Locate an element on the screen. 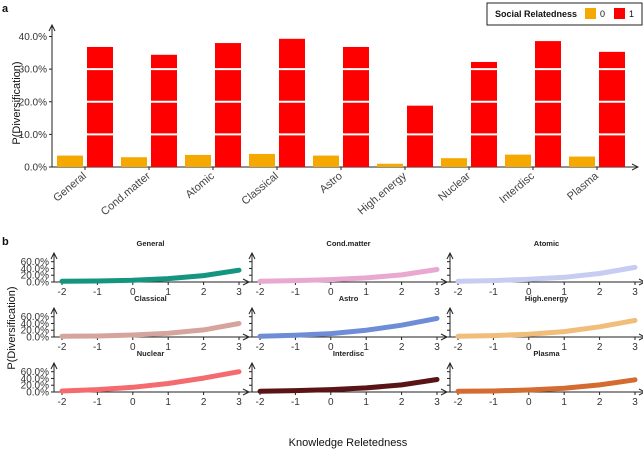 The image size is (643, 460). facet-line-Nuclear is located at coordinates (150, 381).